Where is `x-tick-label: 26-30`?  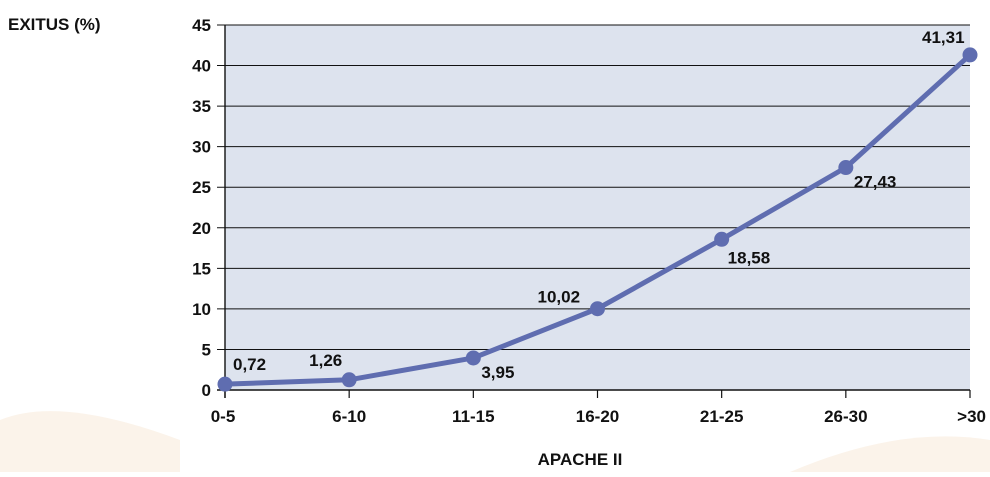
x-tick-label: 26-30 is located at coordinates (845, 416).